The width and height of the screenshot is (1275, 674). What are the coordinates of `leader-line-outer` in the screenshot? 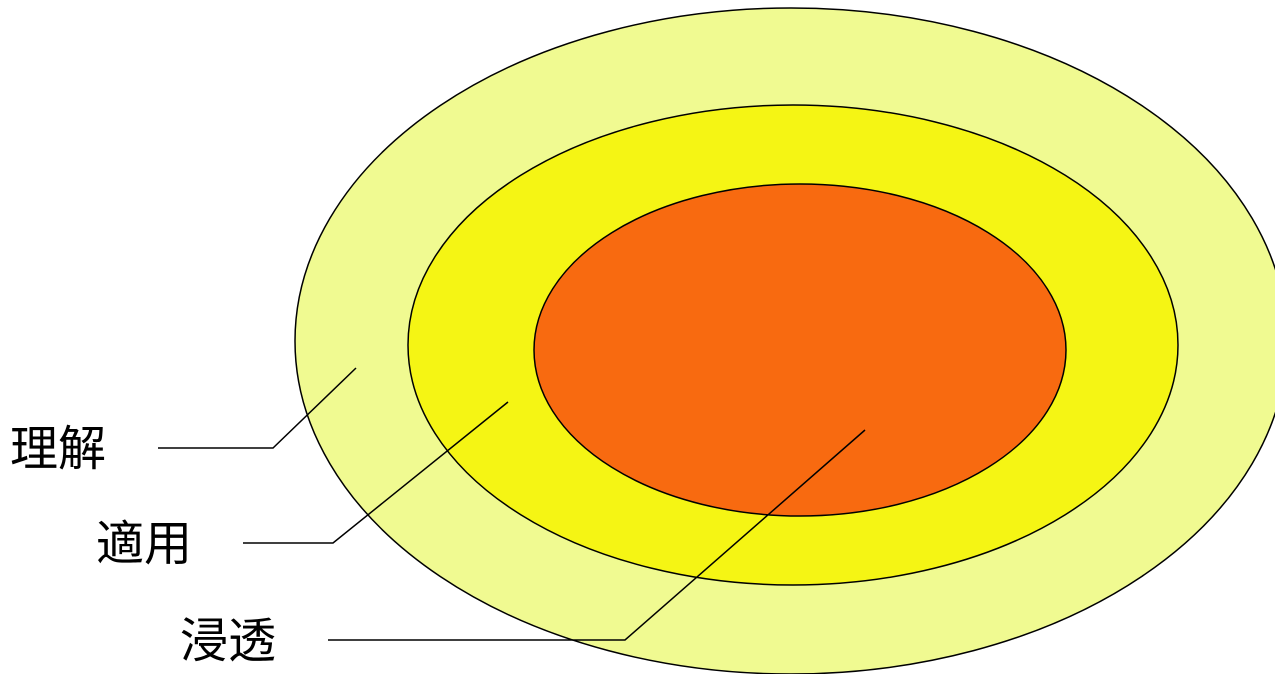 It's located at (257, 408).